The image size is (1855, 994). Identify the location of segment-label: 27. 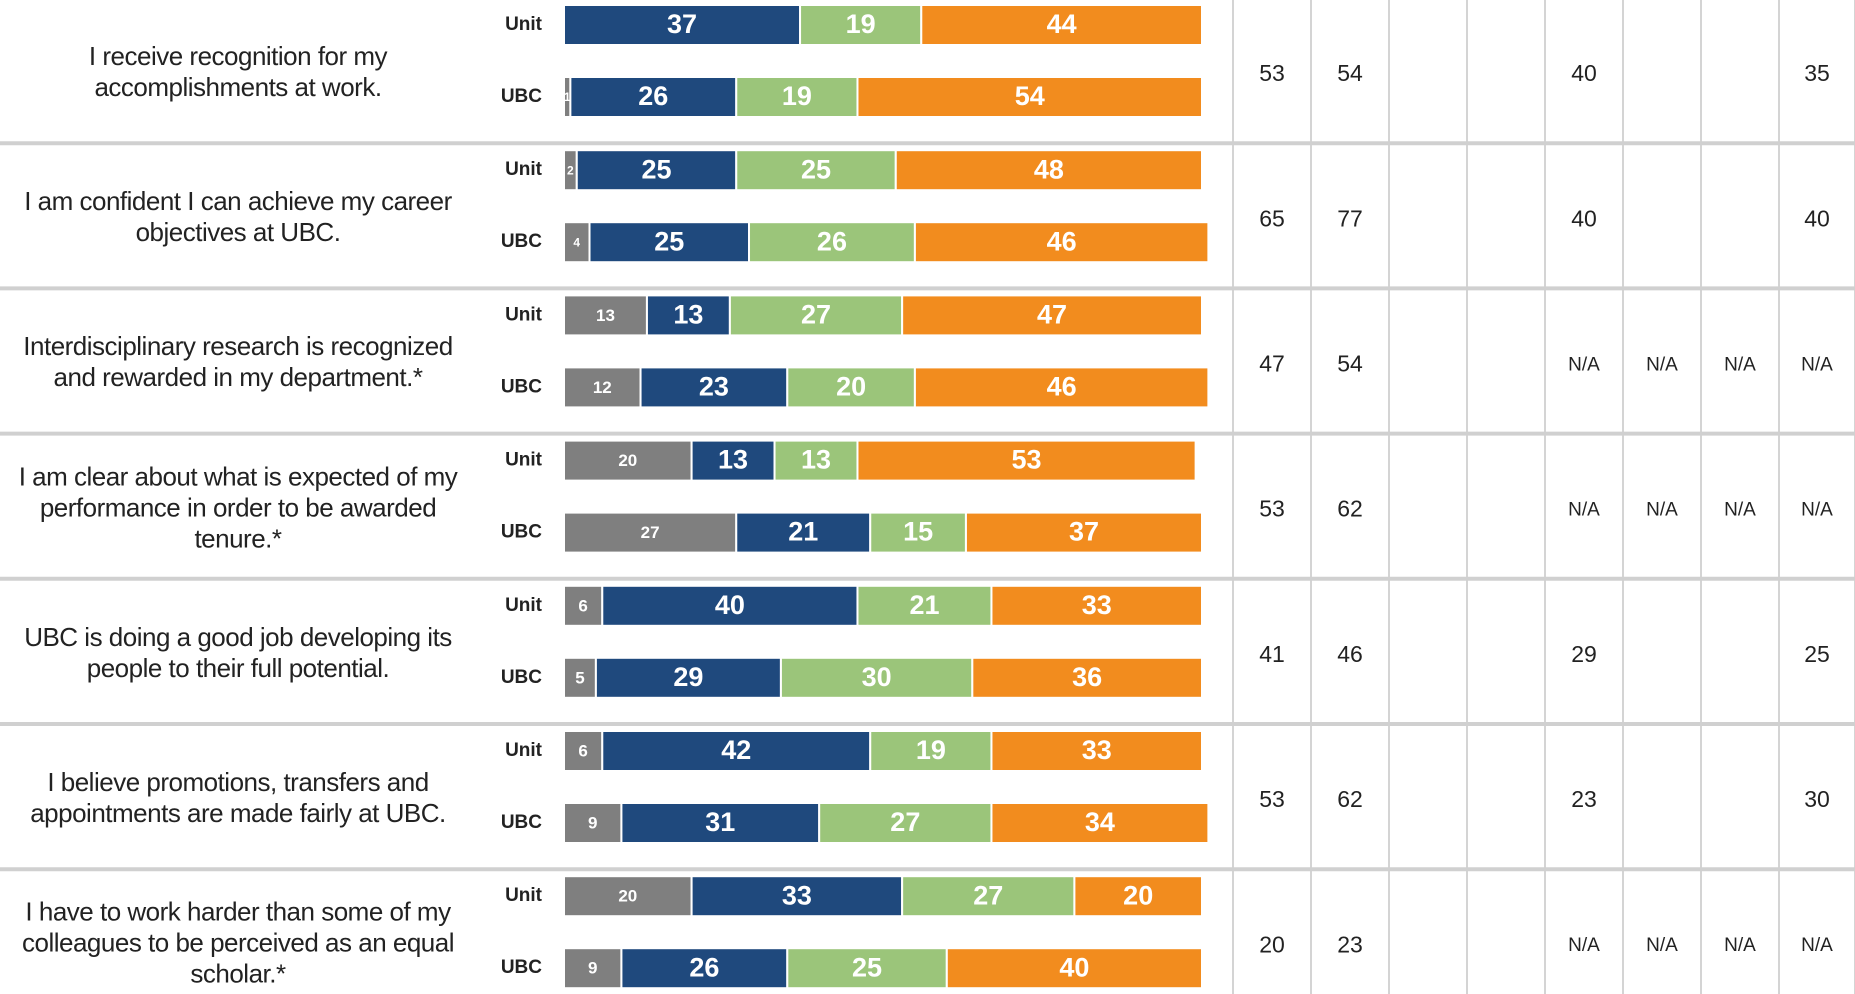
(816, 315).